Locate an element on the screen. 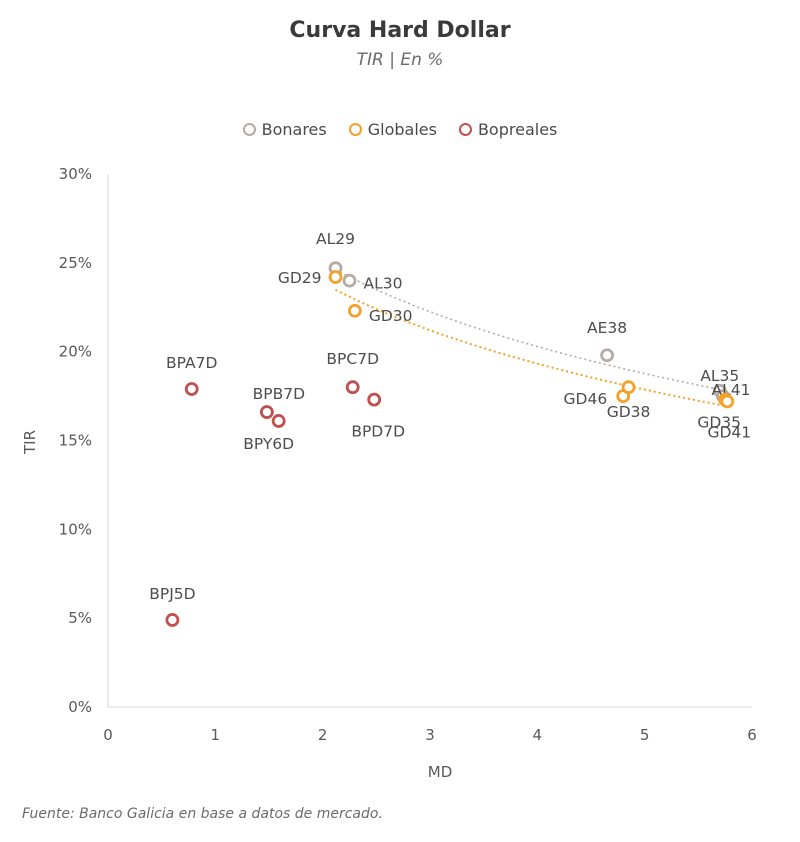 The height and width of the screenshot is (842, 800). legend-item-bopreales: Bopreales is located at coordinates (508, 129).